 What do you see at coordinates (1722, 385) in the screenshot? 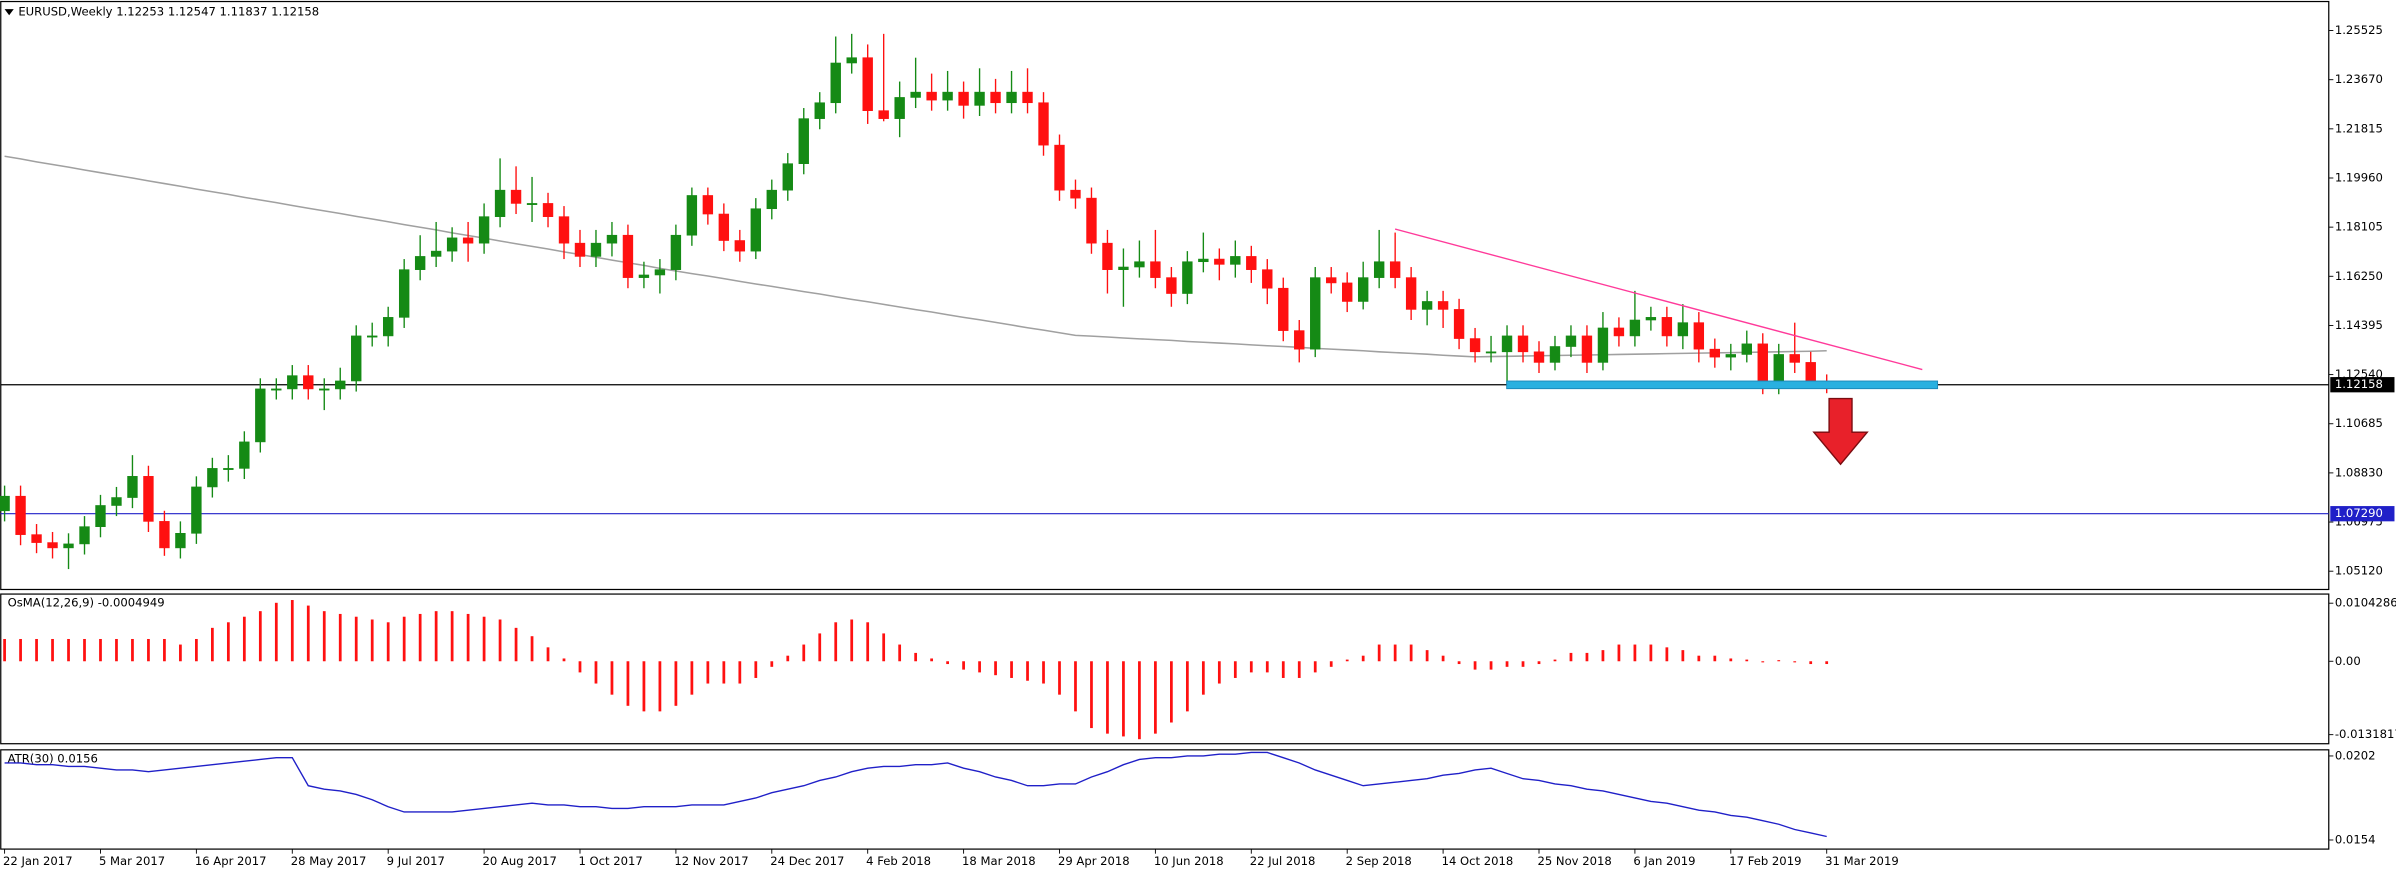
I see `support-zone` at bounding box center [1722, 385].